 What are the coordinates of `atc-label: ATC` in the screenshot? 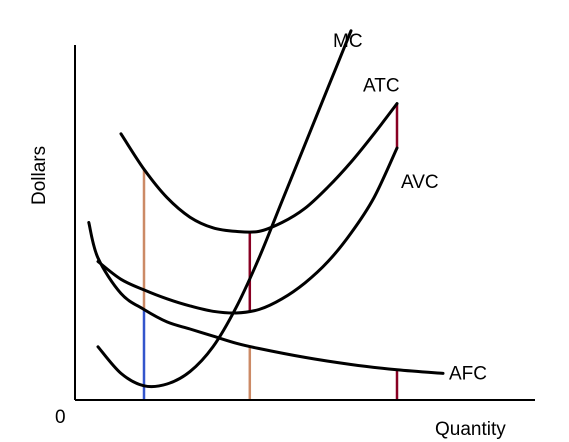 It's located at (381, 86).